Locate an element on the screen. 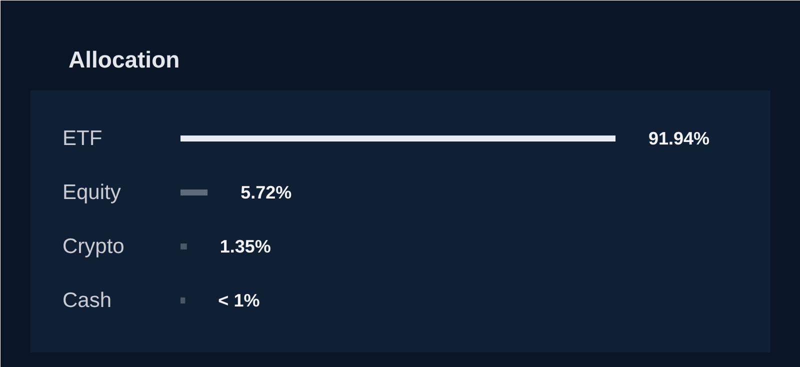 Image resolution: width=800 pixels, height=367 pixels. data-label: < 1% is located at coordinates (239, 300).